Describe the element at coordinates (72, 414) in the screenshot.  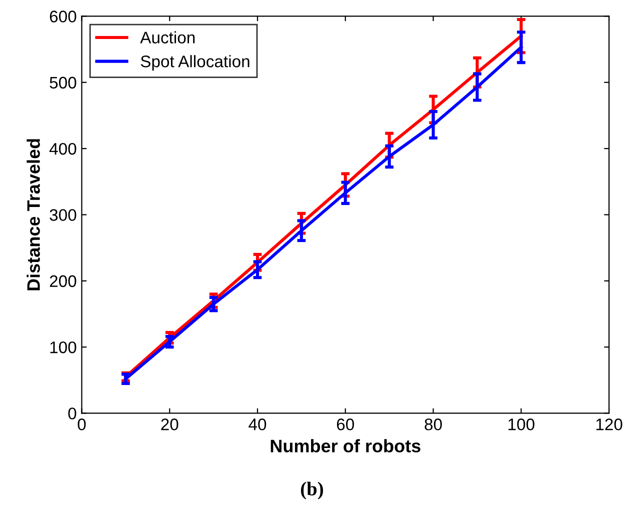
I see `y-tick-label: 0` at that location.